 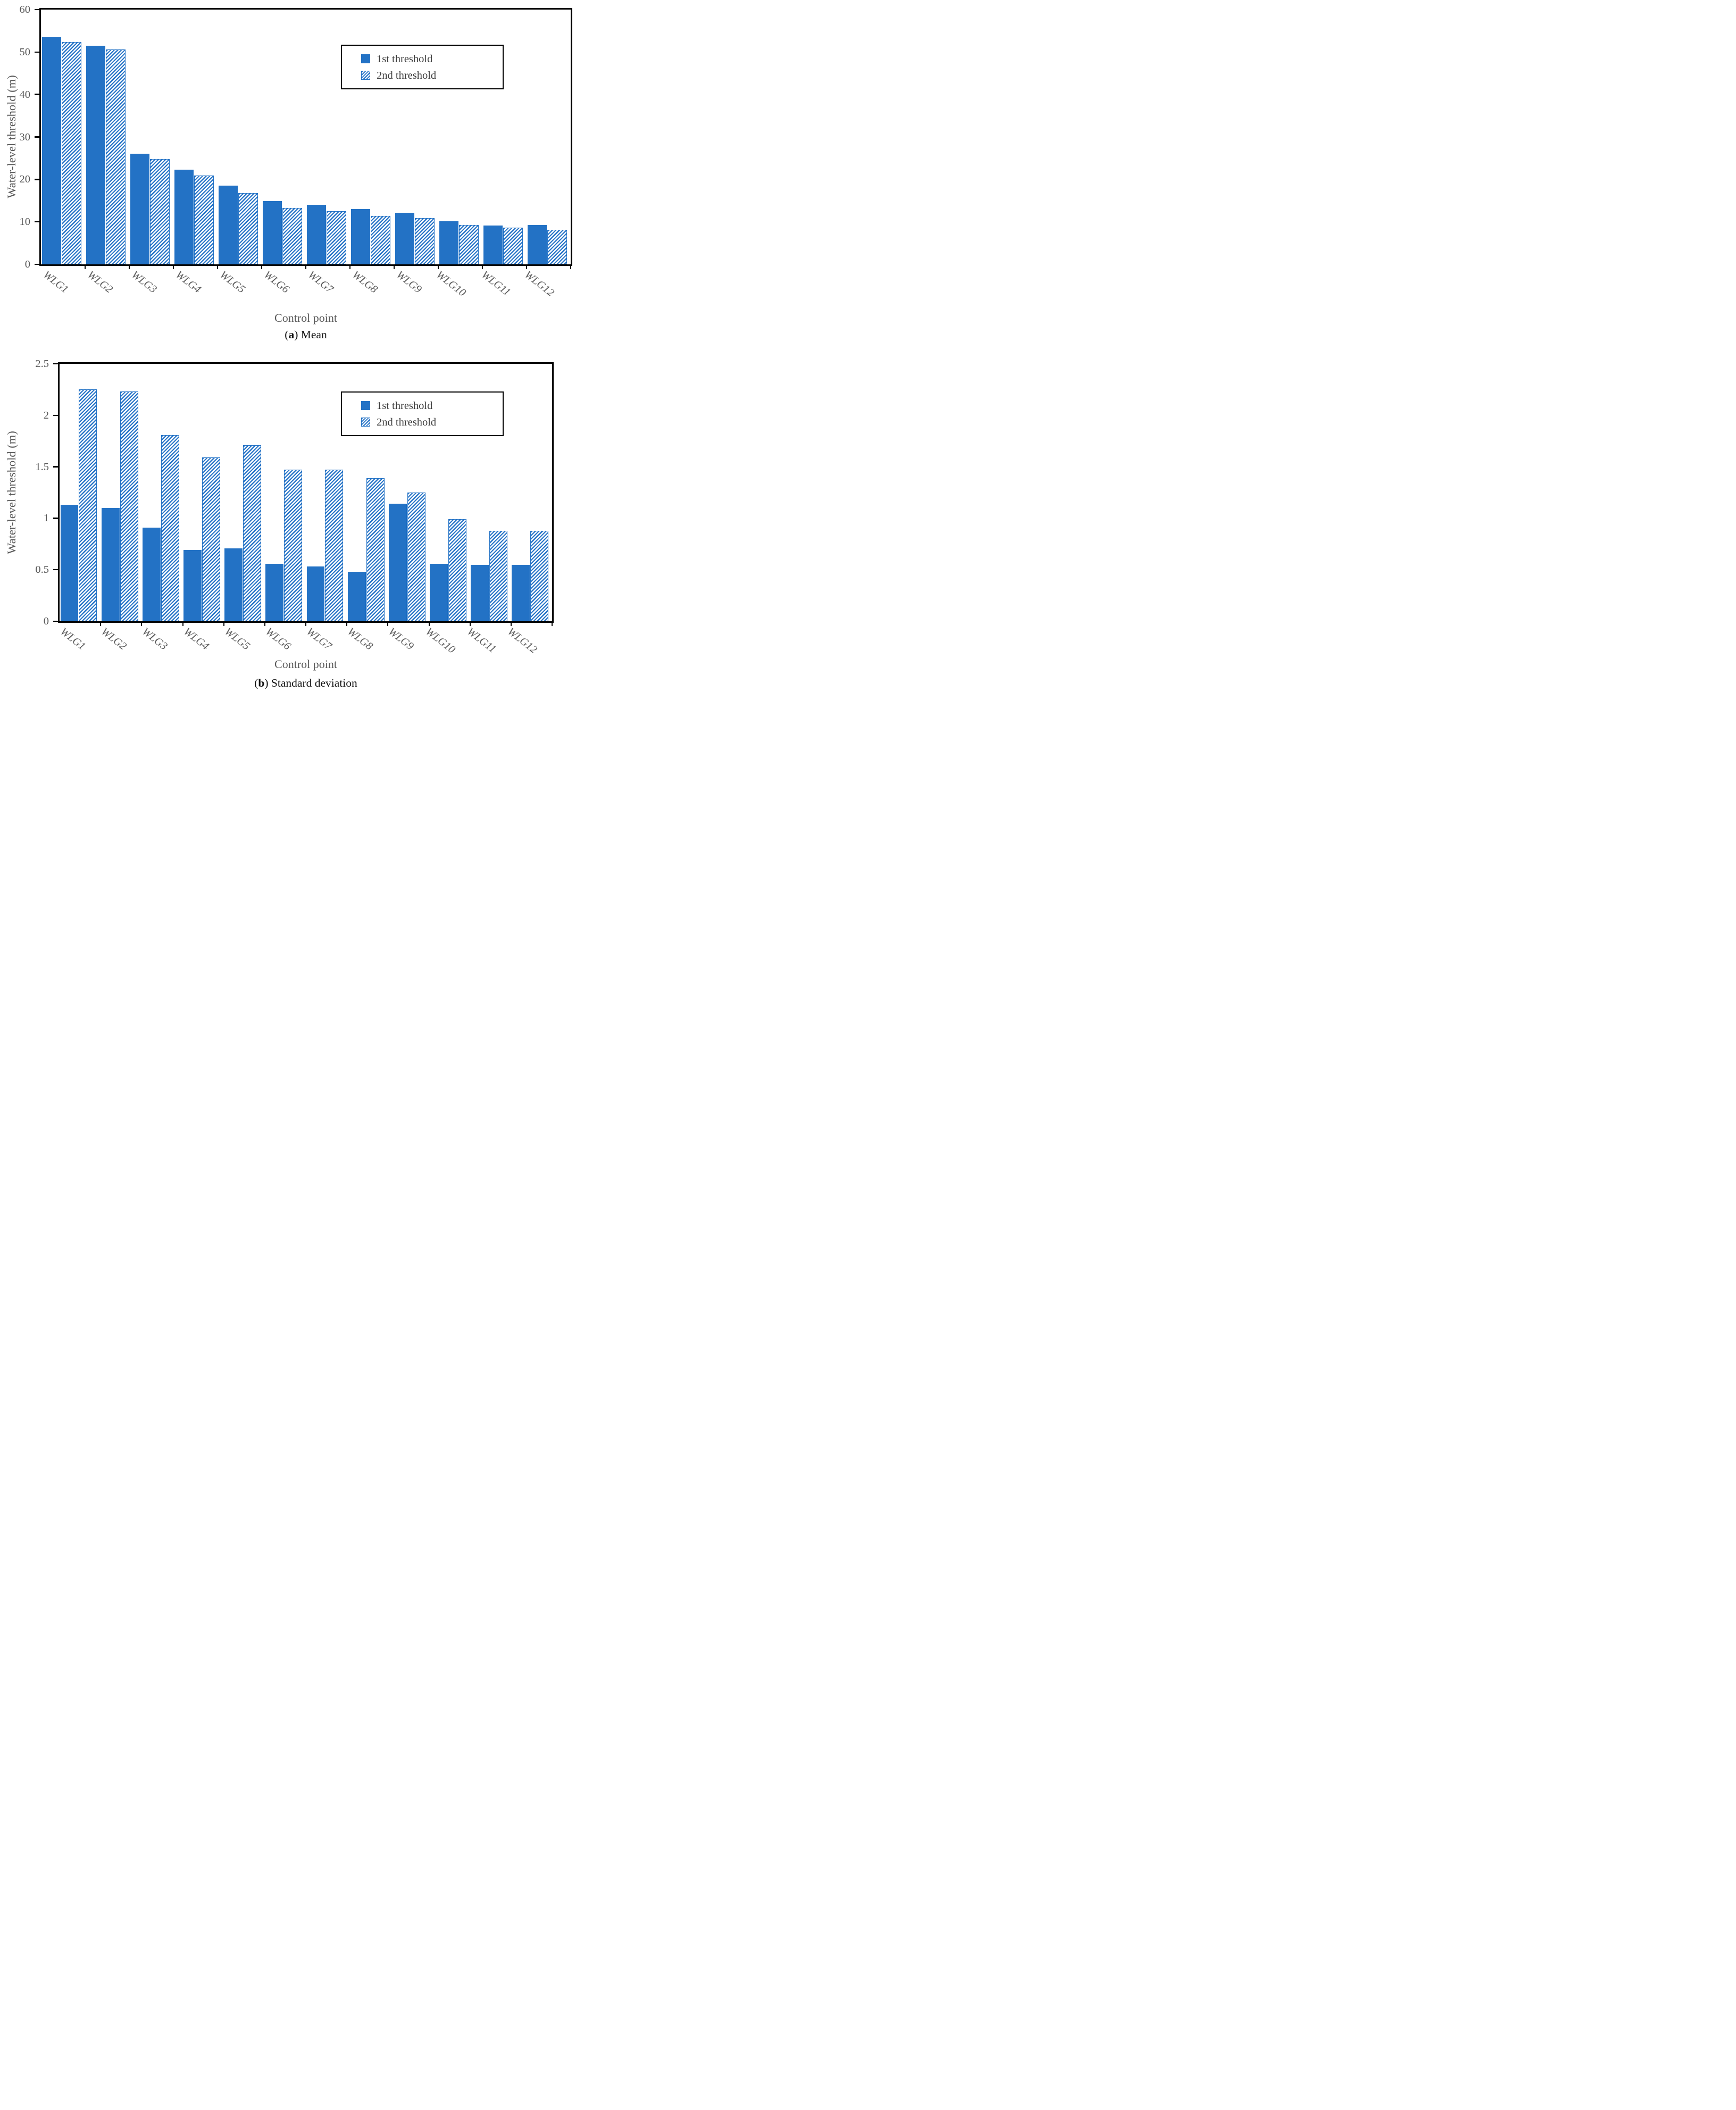 What do you see at coordinates (25, 10) in the screenshot?
I see `y-tick-label: 60` at bounding box center [25, 10].